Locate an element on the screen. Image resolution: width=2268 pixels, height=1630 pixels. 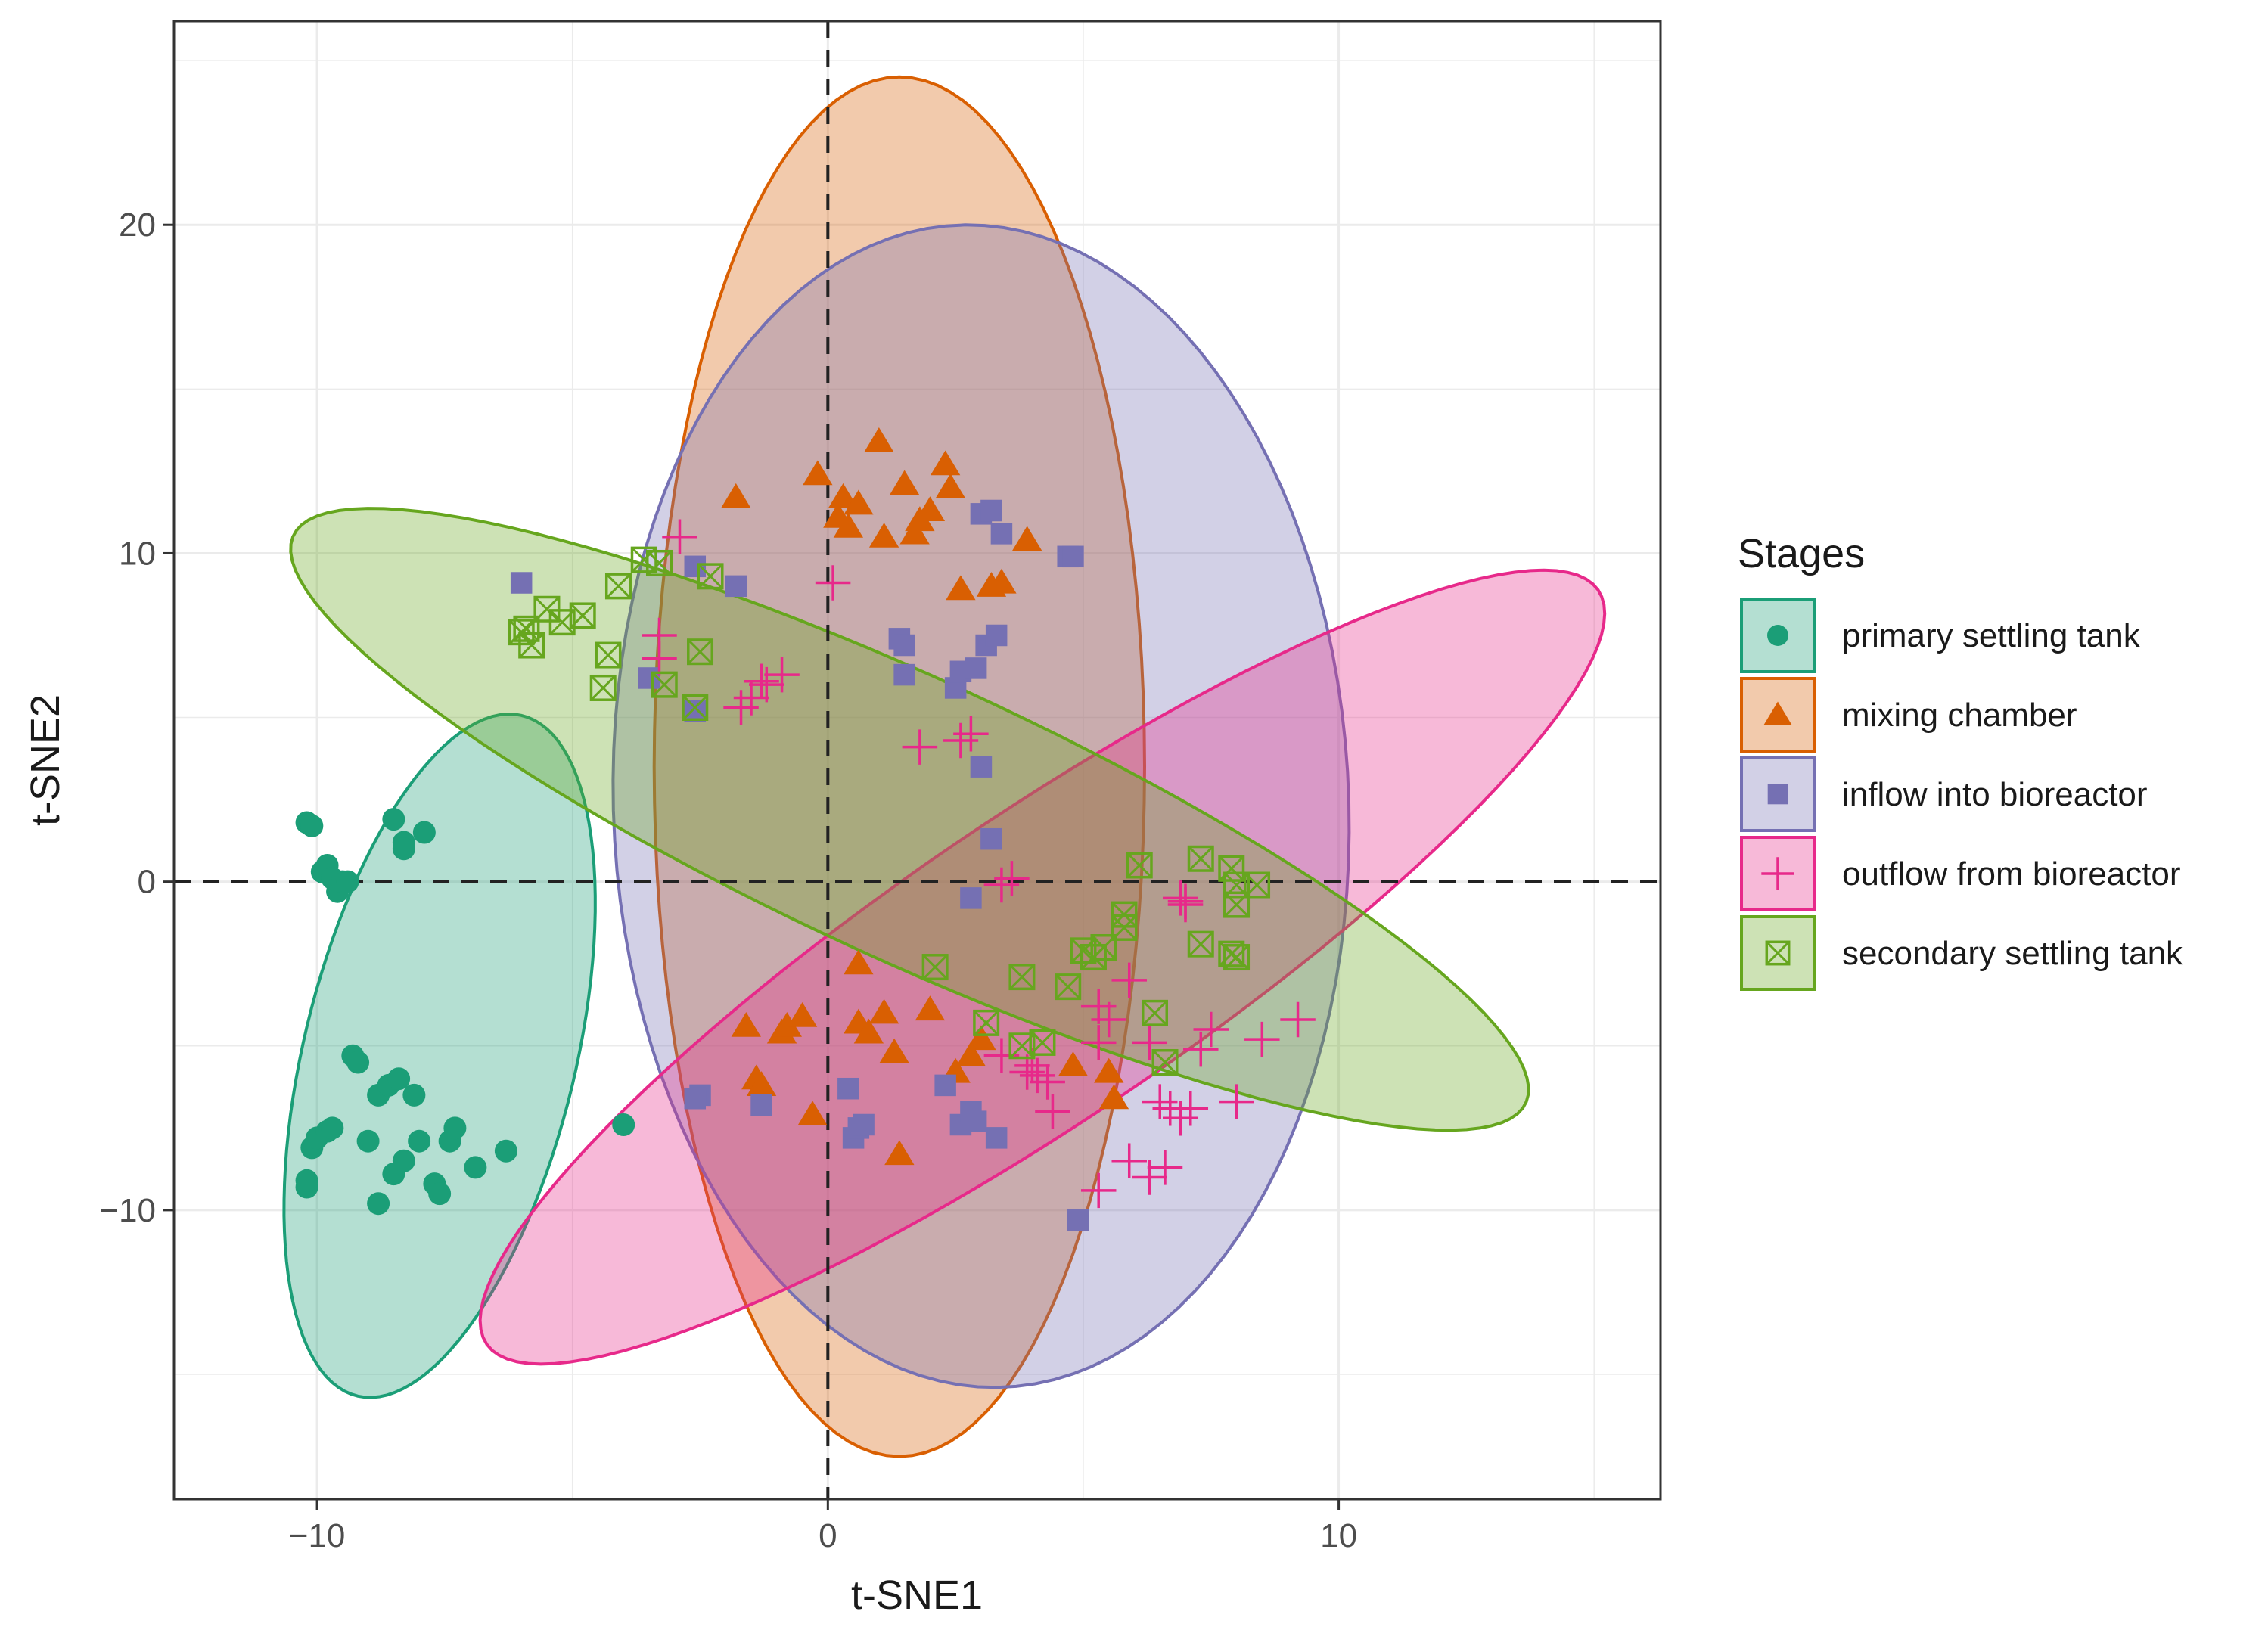
x-axis-title: t-SNE1 is located at coordinates (917, 1595).